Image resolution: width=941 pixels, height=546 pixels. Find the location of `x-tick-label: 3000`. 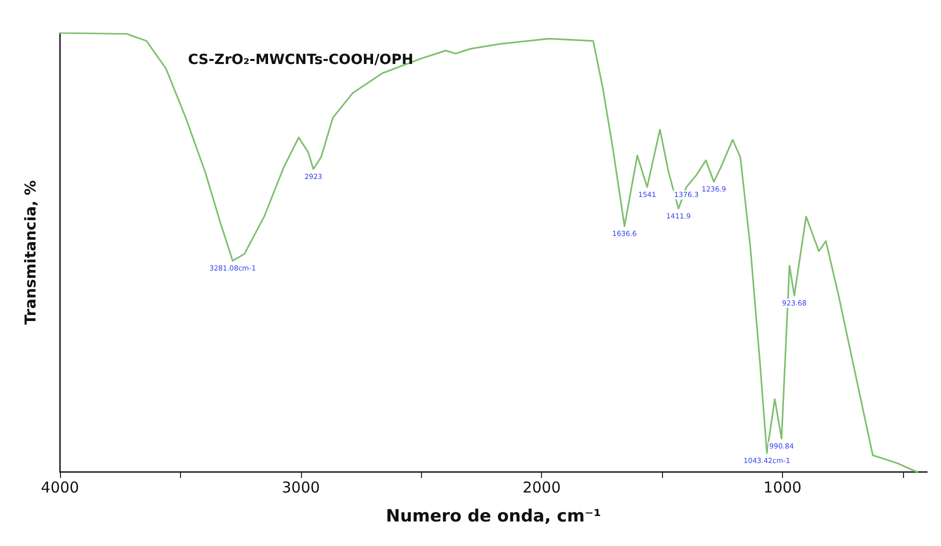

x-tick-label: 3000 is located at coordinates (301, 487).